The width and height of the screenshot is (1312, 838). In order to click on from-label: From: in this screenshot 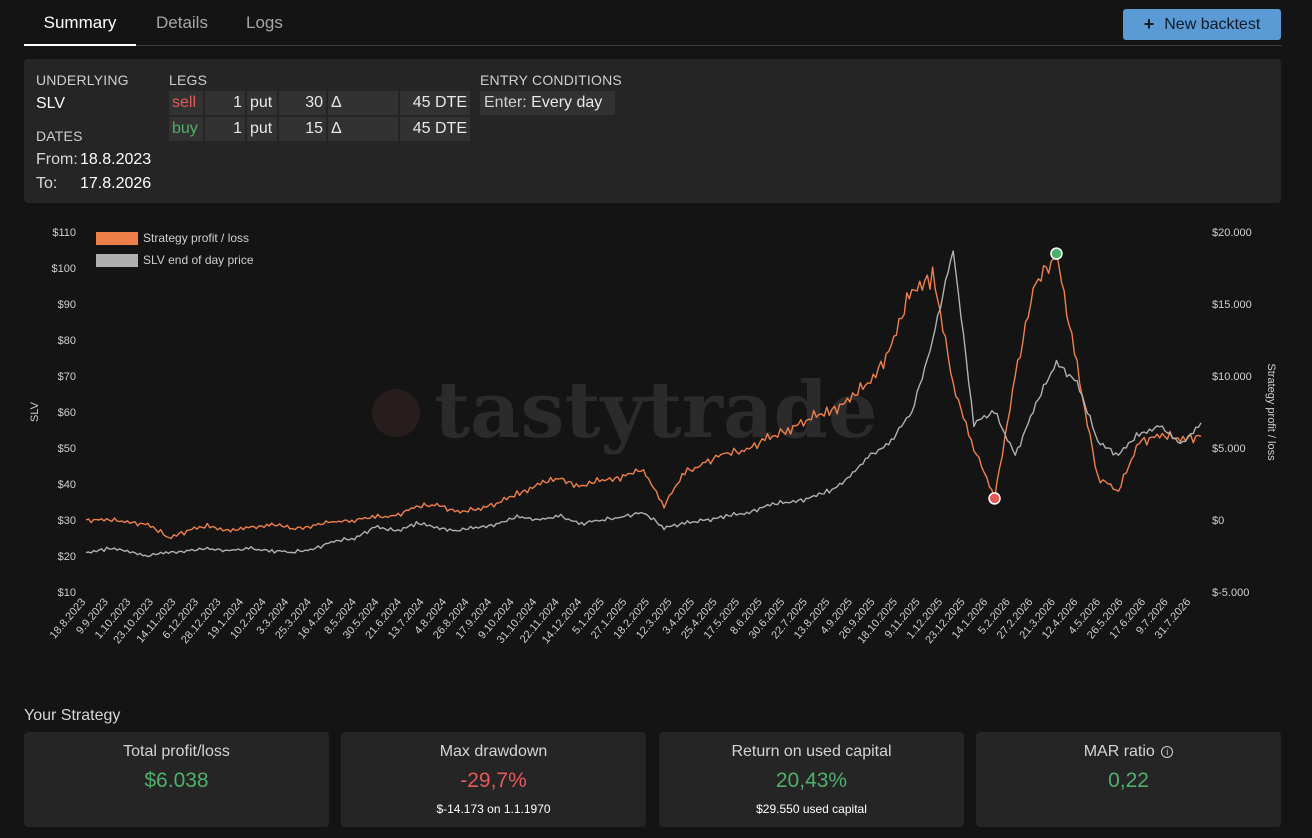, I will do `click(57, 159)`.